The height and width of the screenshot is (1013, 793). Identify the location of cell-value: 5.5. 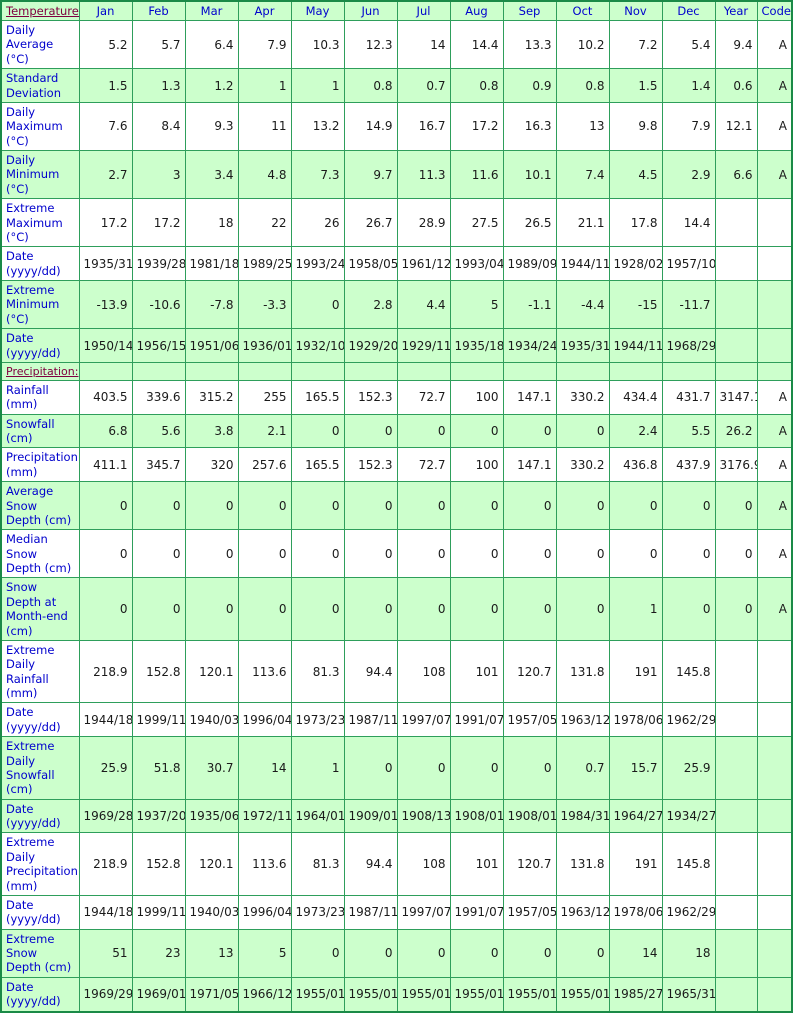
(688, 431).